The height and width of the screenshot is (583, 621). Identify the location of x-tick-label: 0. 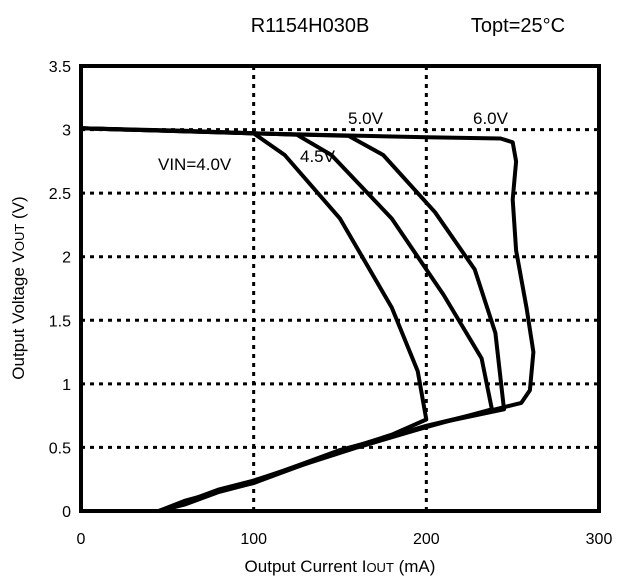
(81, 539).